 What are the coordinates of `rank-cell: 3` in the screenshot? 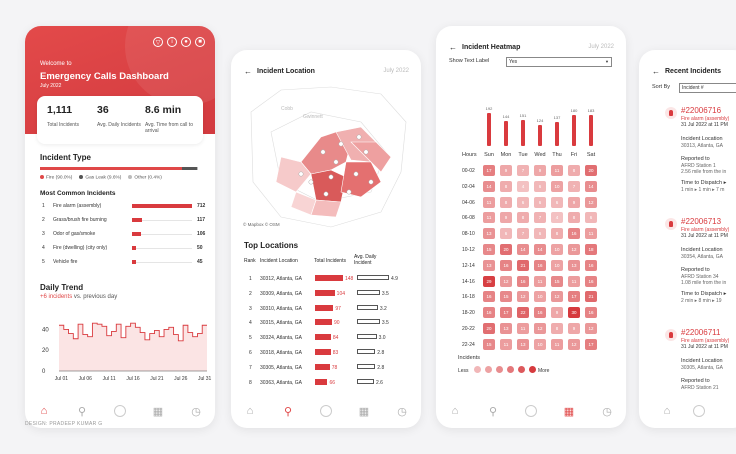 It's located at (250, 308).